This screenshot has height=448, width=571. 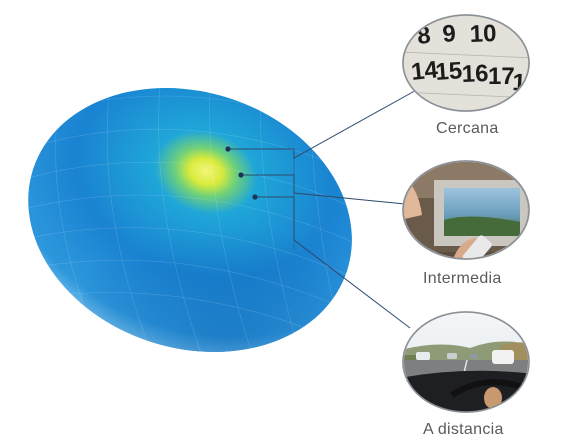 I want to click on calendar-number: 14, so click(x=425, y=71).